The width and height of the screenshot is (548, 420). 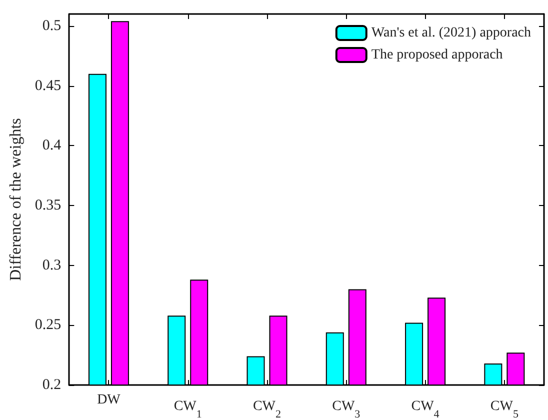 What do you see at coordinates (16, 199) in the screenshot?
I see `y-axis-title: Difference of the weights` at bounding box center [16, 199].